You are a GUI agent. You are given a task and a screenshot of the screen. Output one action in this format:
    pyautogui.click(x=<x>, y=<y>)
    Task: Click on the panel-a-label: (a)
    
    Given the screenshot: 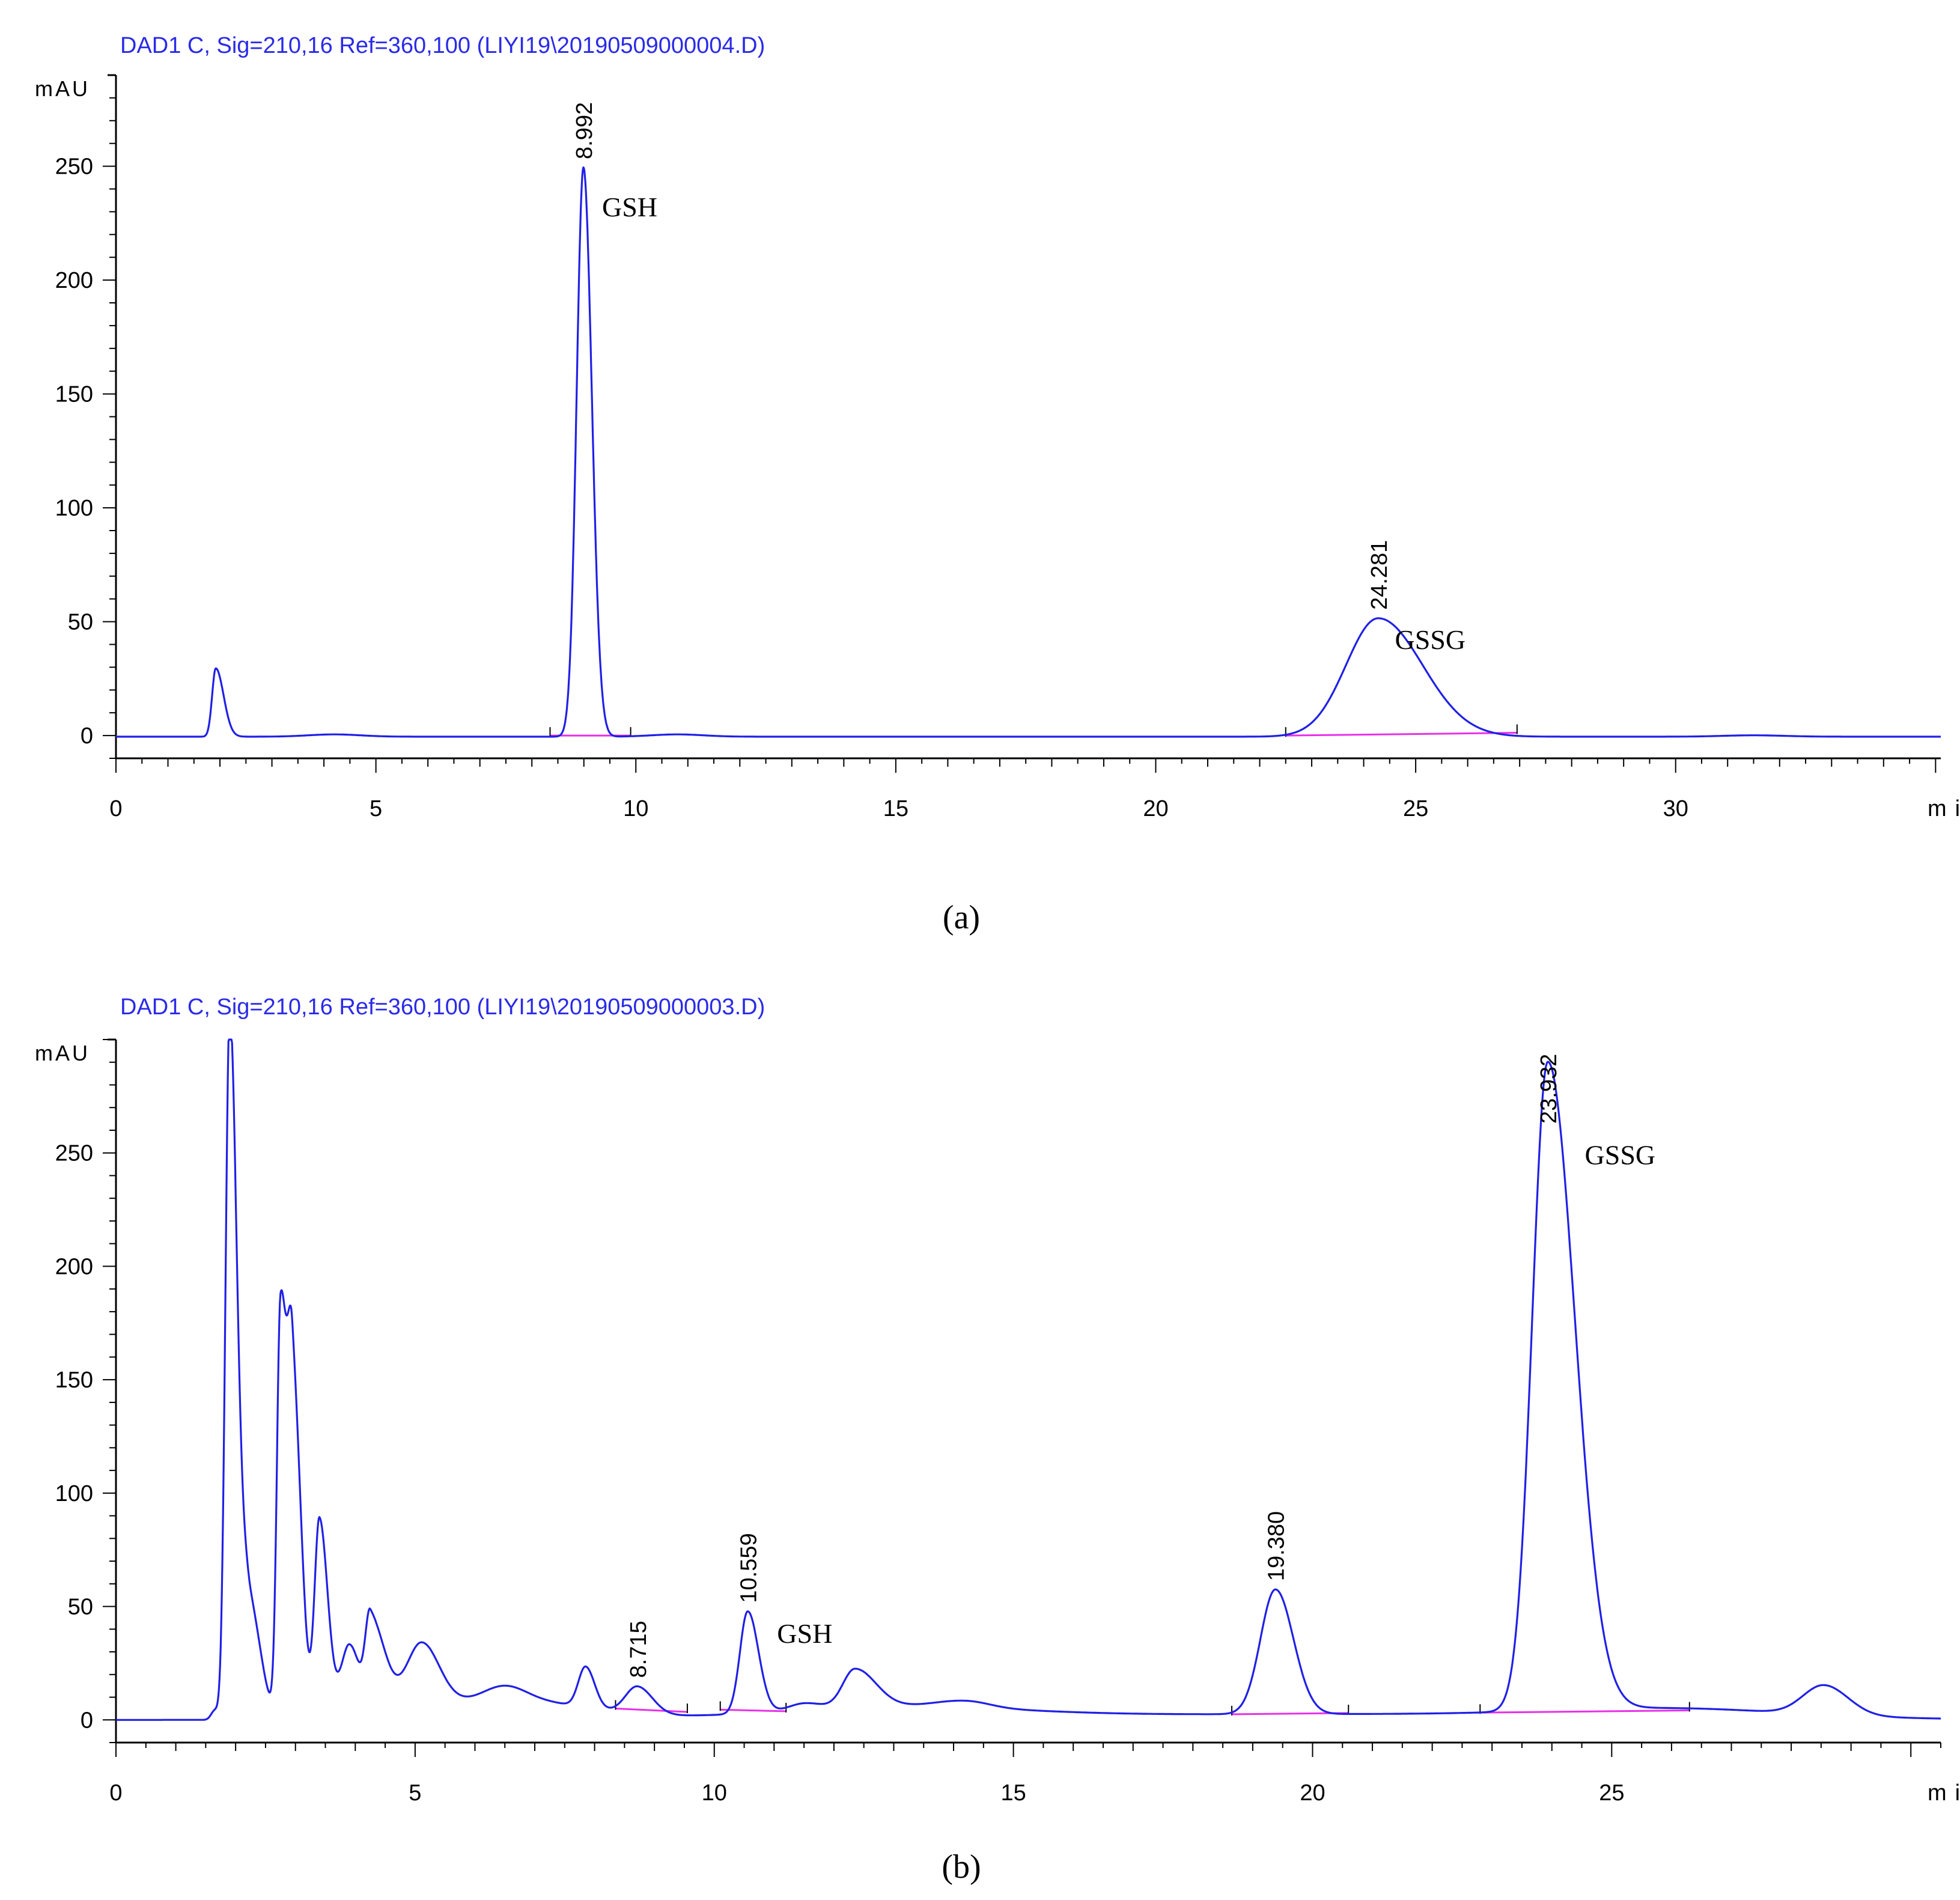 What is the action you would take?
    pyautogui.click(x=962, y=917)
    